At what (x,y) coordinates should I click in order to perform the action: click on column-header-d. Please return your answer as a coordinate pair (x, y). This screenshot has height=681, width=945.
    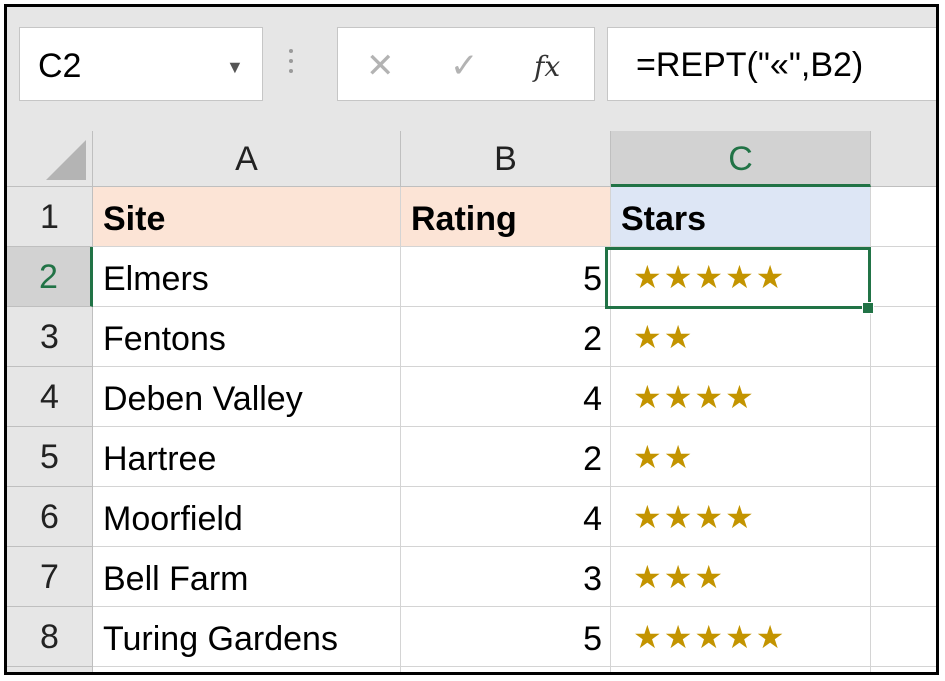
    Looking at the image, I should click on (903, 159).